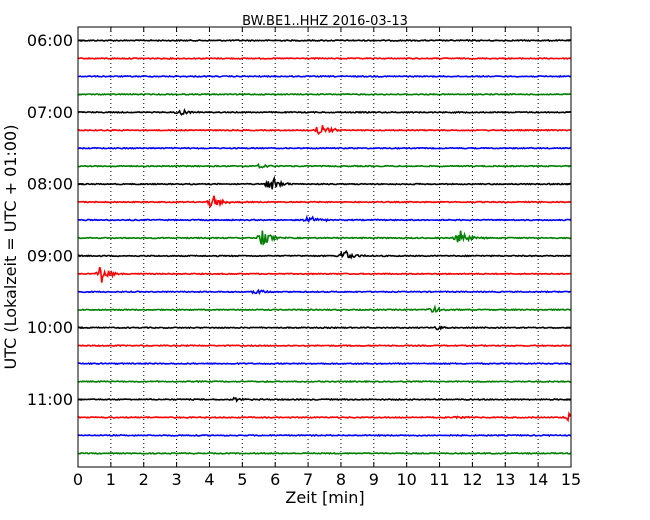 Image resolution: width=650 pixels, height=520 pixels. I want to click on y-tick-label: 11:00, so click(50, 399).